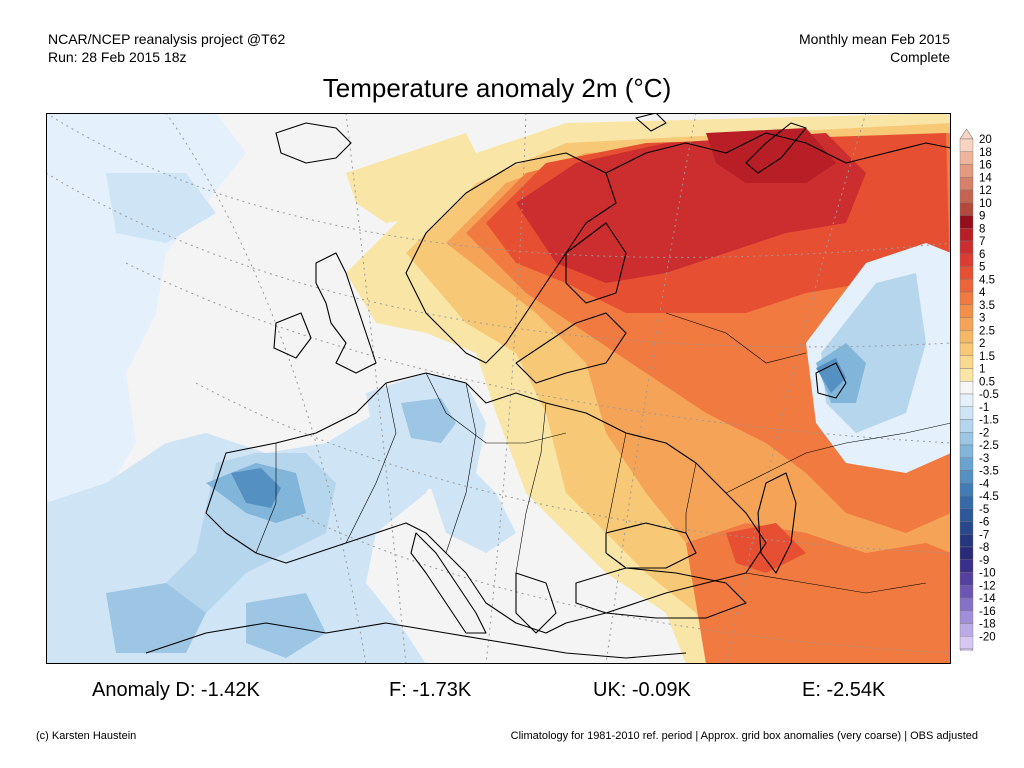 The width and height of the screenshot is (1024, 768). Describe the element at coordinates (448, 583) in the screenshot. I see `italy-outline` at that location.